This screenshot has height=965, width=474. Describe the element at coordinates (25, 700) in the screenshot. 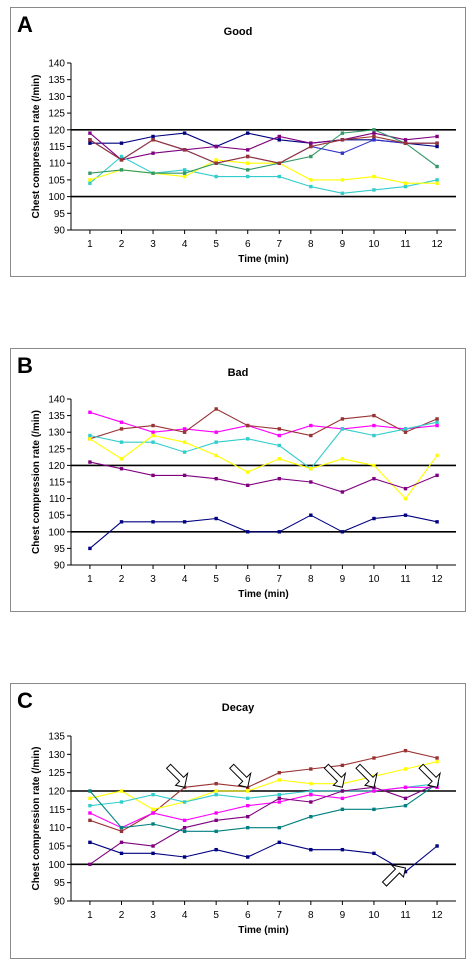

I see `panel-letter: C` at that location.